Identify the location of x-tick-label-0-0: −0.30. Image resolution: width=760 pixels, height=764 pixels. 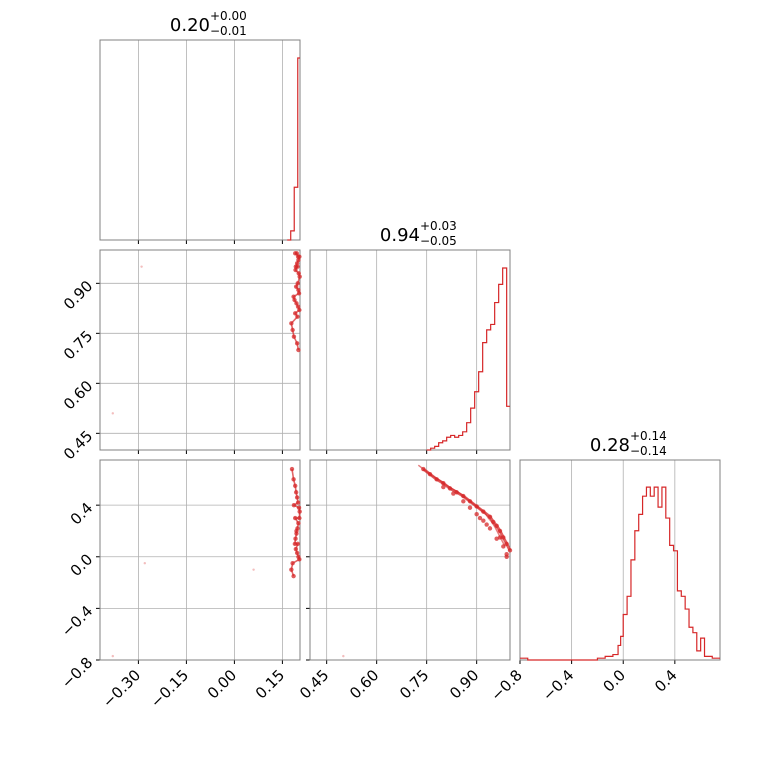
(121, 688).